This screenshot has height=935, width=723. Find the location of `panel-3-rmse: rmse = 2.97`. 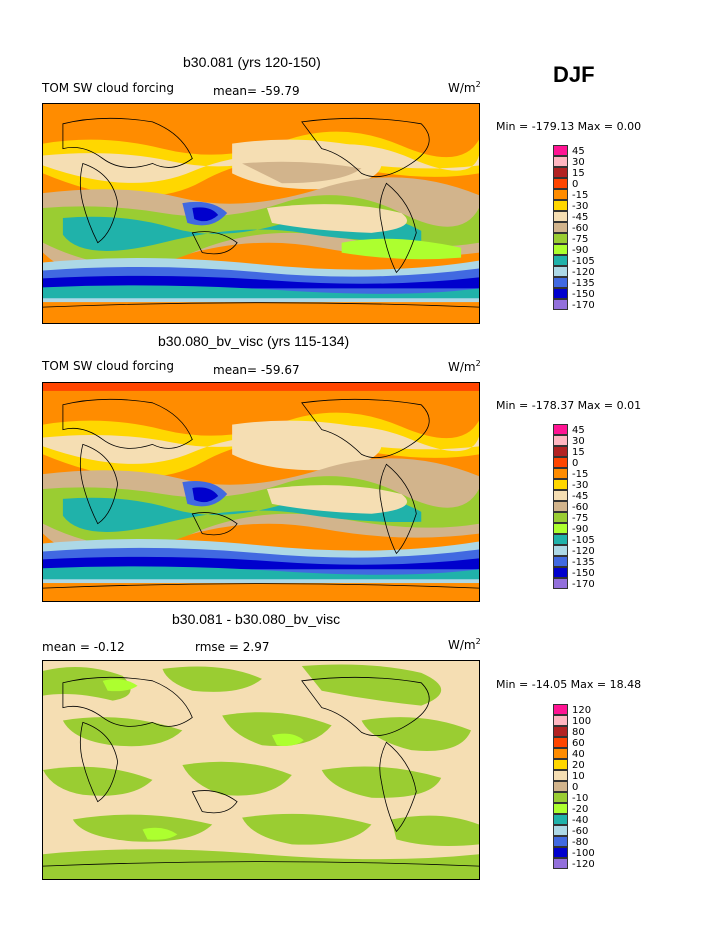

panel-3-rmse: rmse = 2.97 is located at coordinates (232, 647).